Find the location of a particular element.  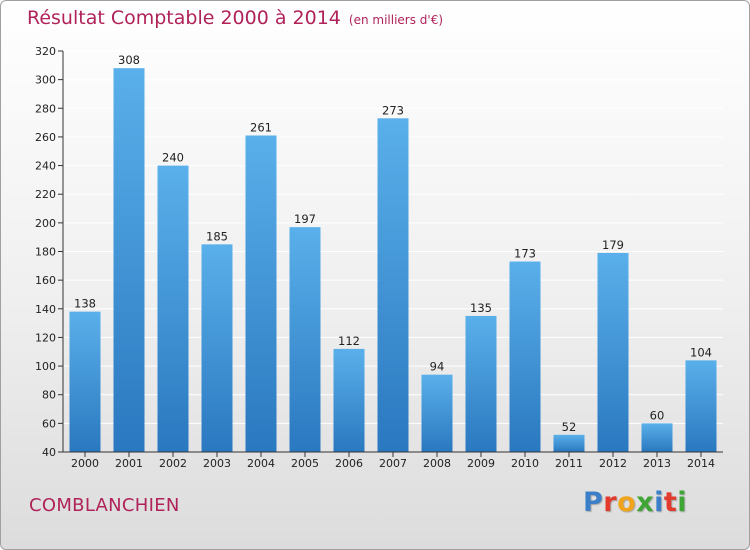

x-tick-label: 2014 is located at coordinates (701, 463).